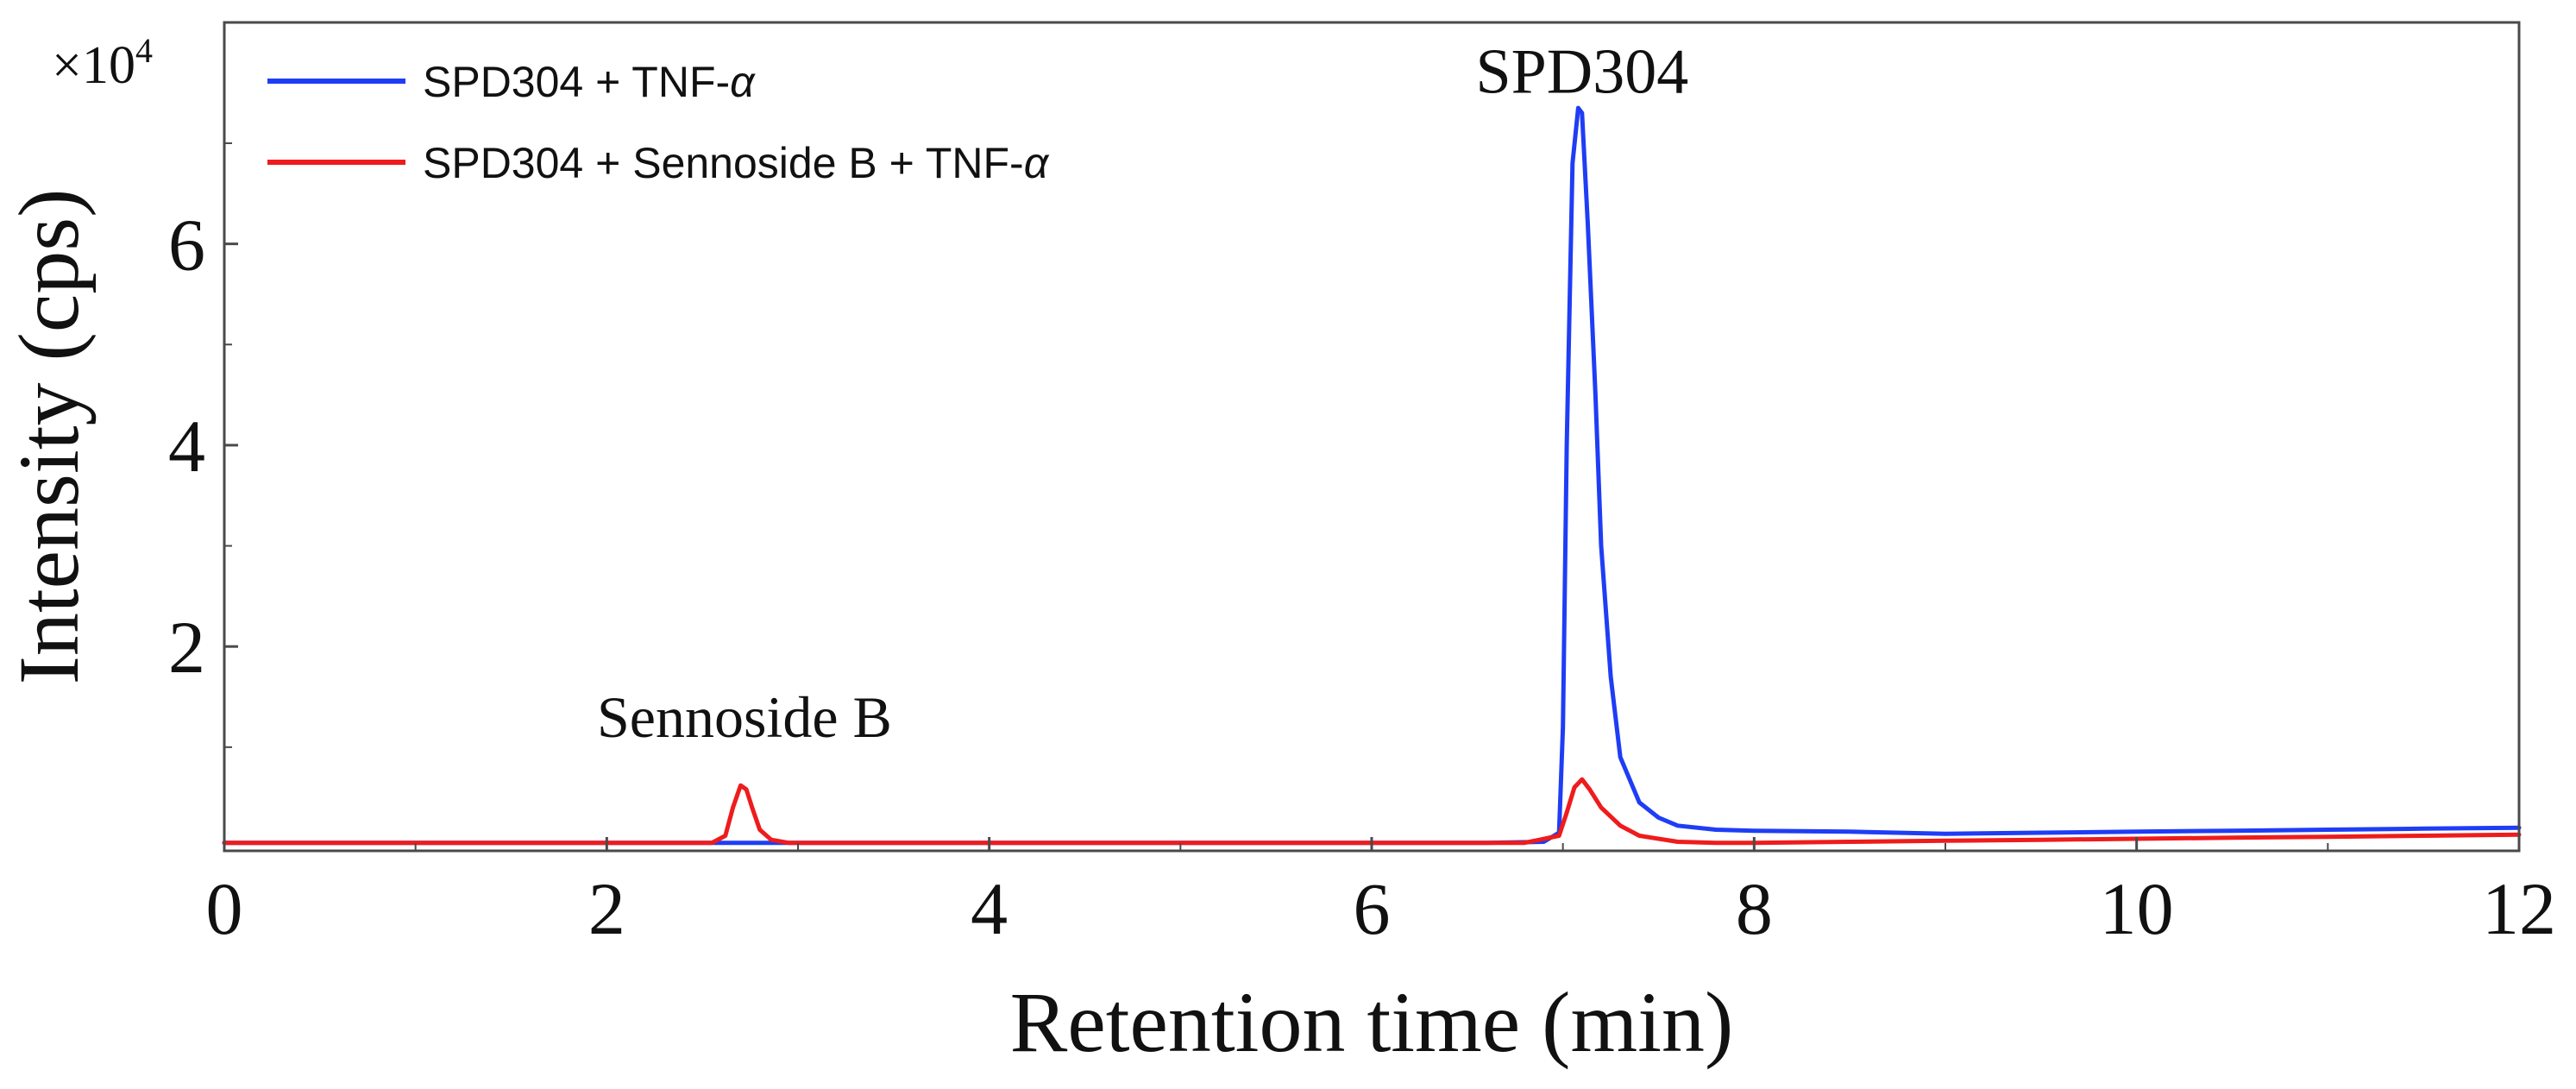  I want to click on x-axis-label: Retention time (min), so click(1372, 1022).